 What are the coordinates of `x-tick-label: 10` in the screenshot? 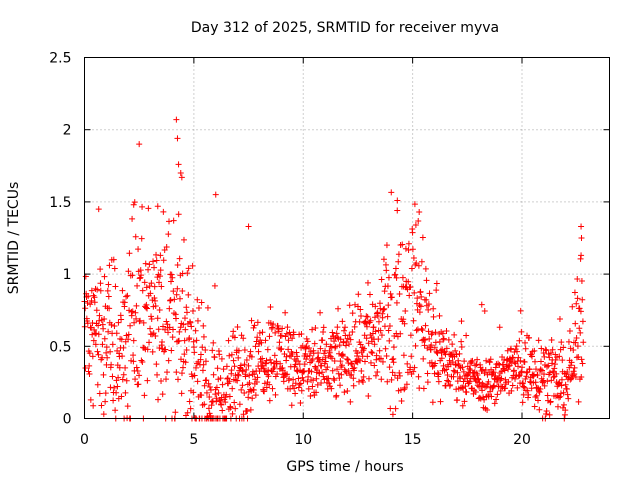 It's located at (303, 440).